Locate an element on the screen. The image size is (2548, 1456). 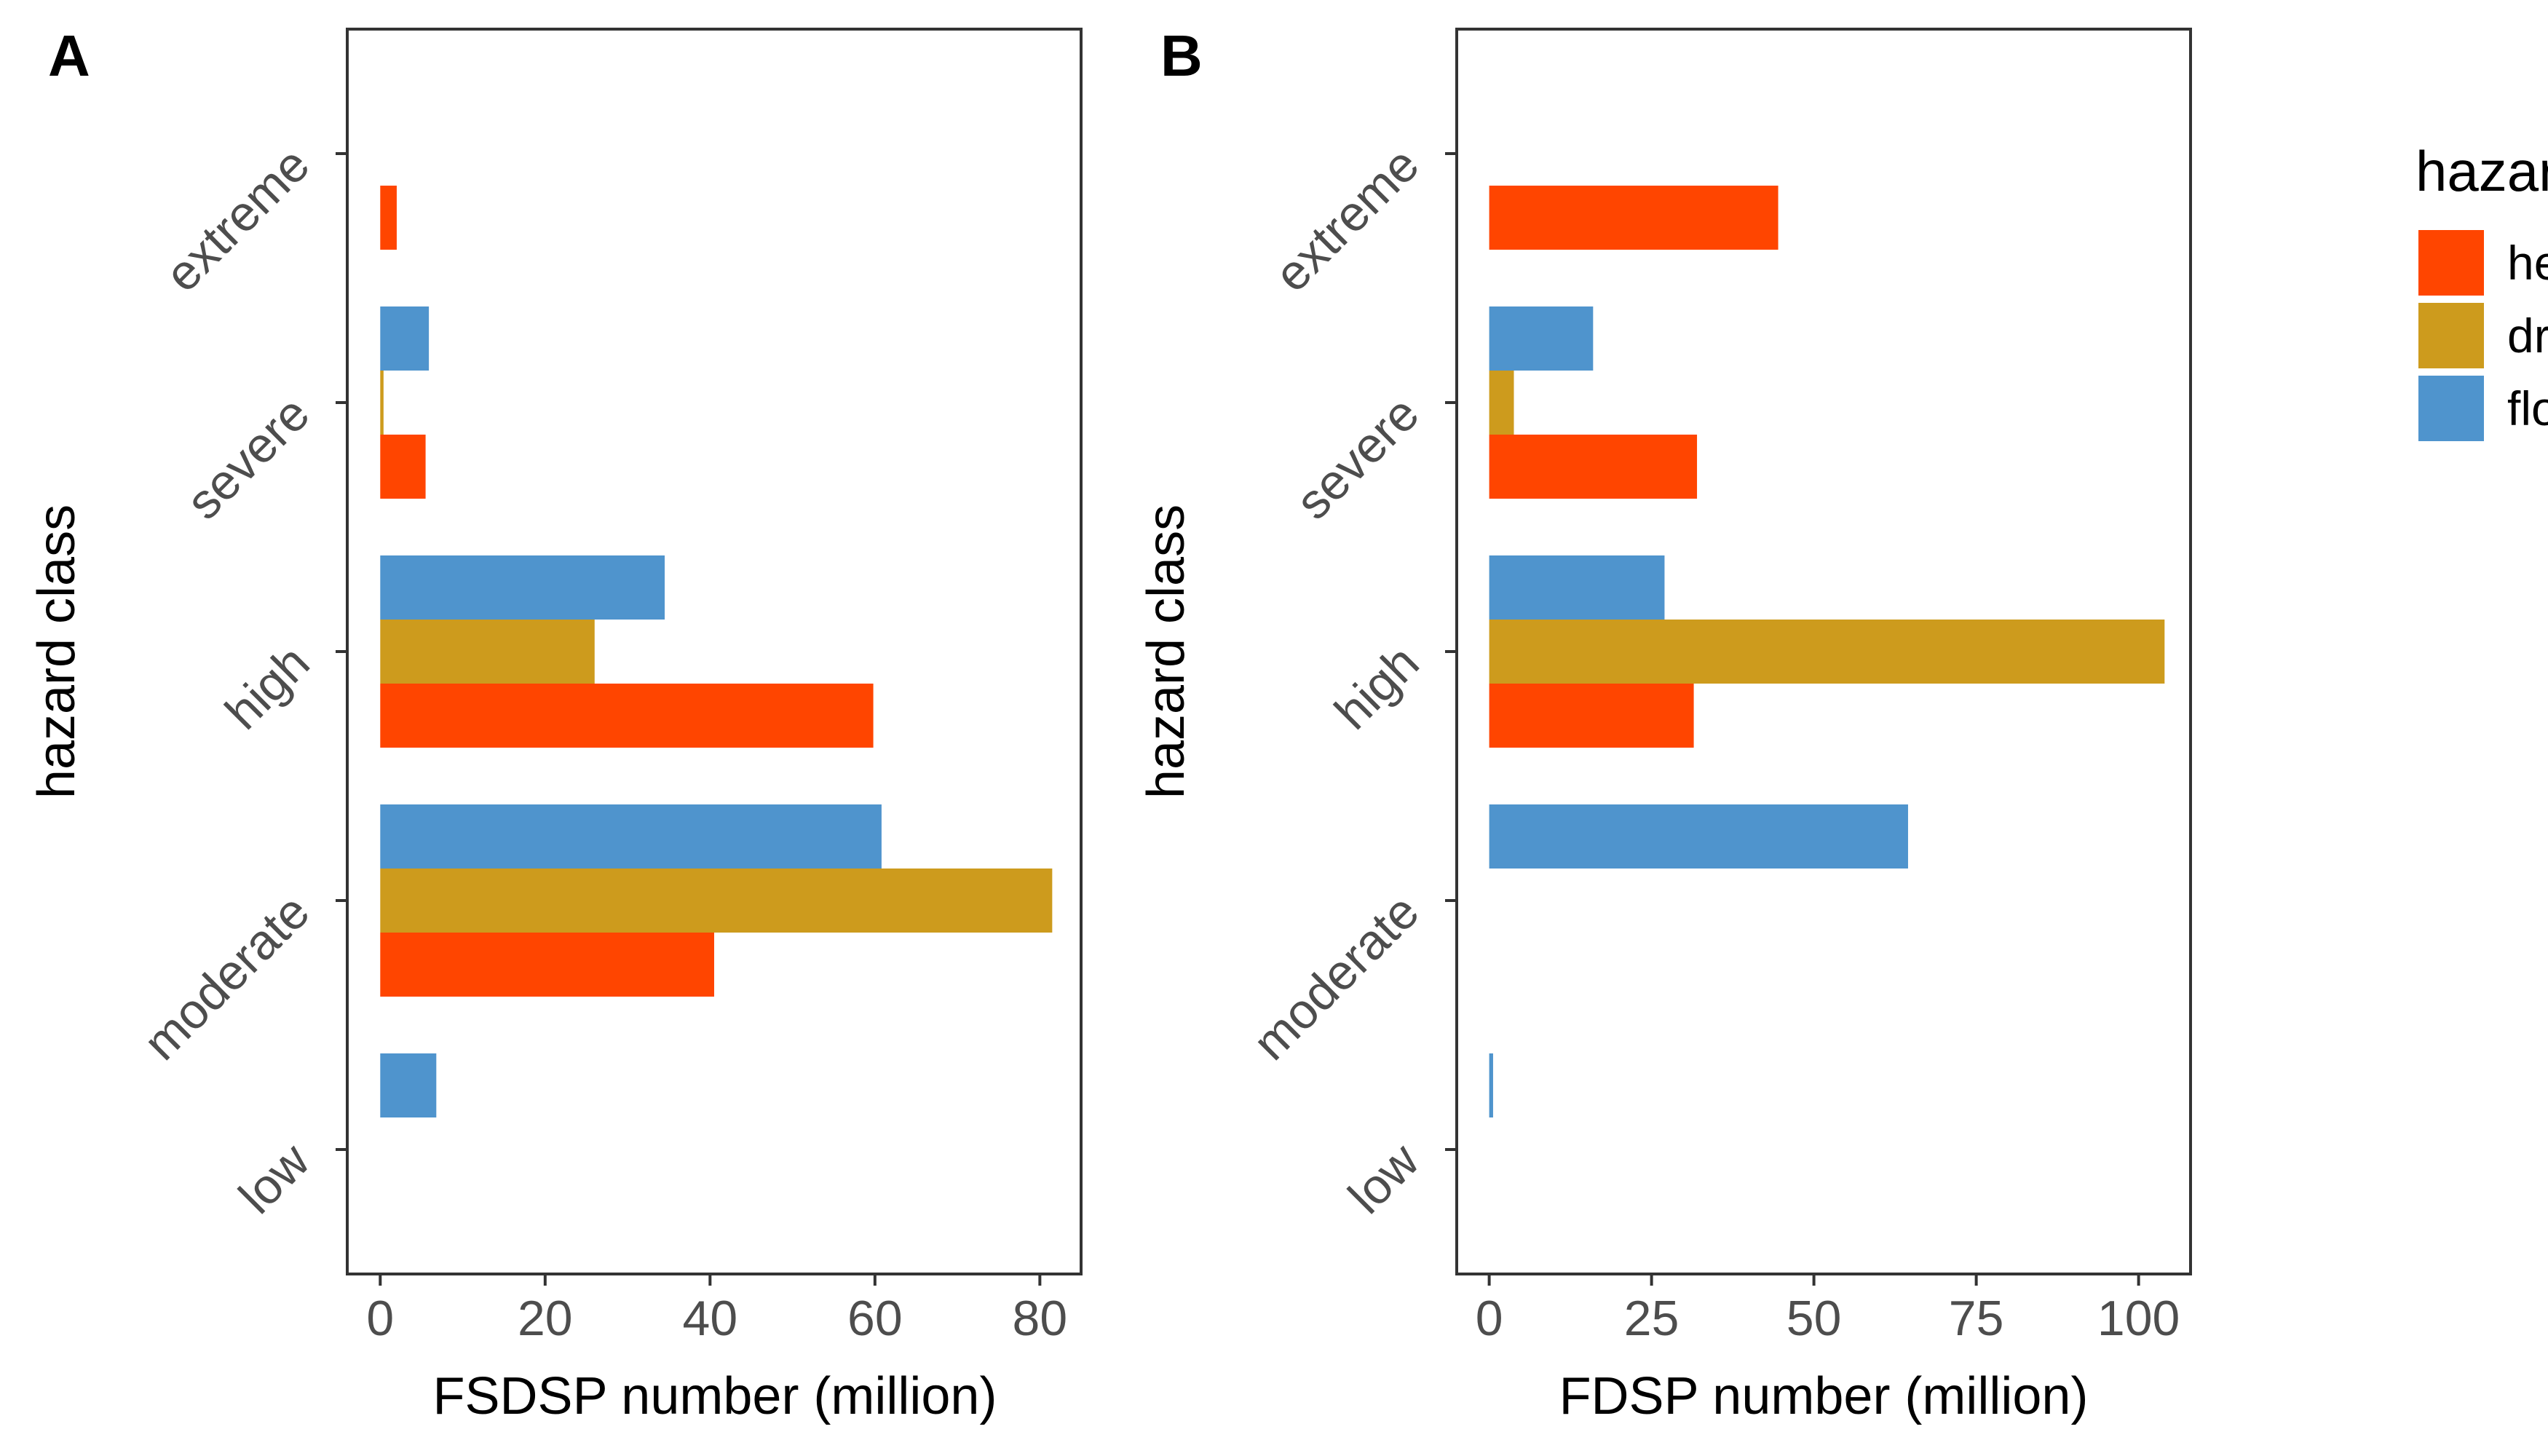
panel-a-bar-flood-severe is located at coordinates (405, 338).